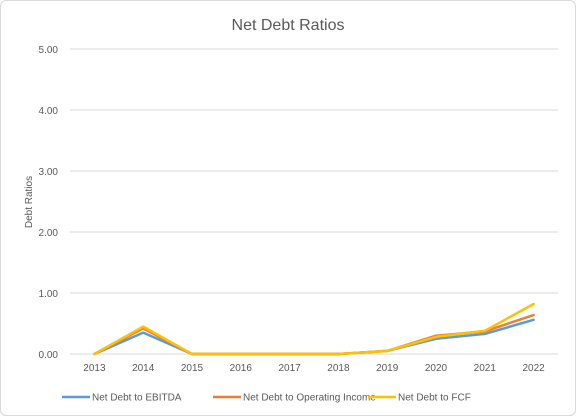 This screenshot has width=576, height=416. What do you see at coordinates (436, 368) in the screenshot?
I see `x-tick-label: 2020` at bounding box center [436, 368].